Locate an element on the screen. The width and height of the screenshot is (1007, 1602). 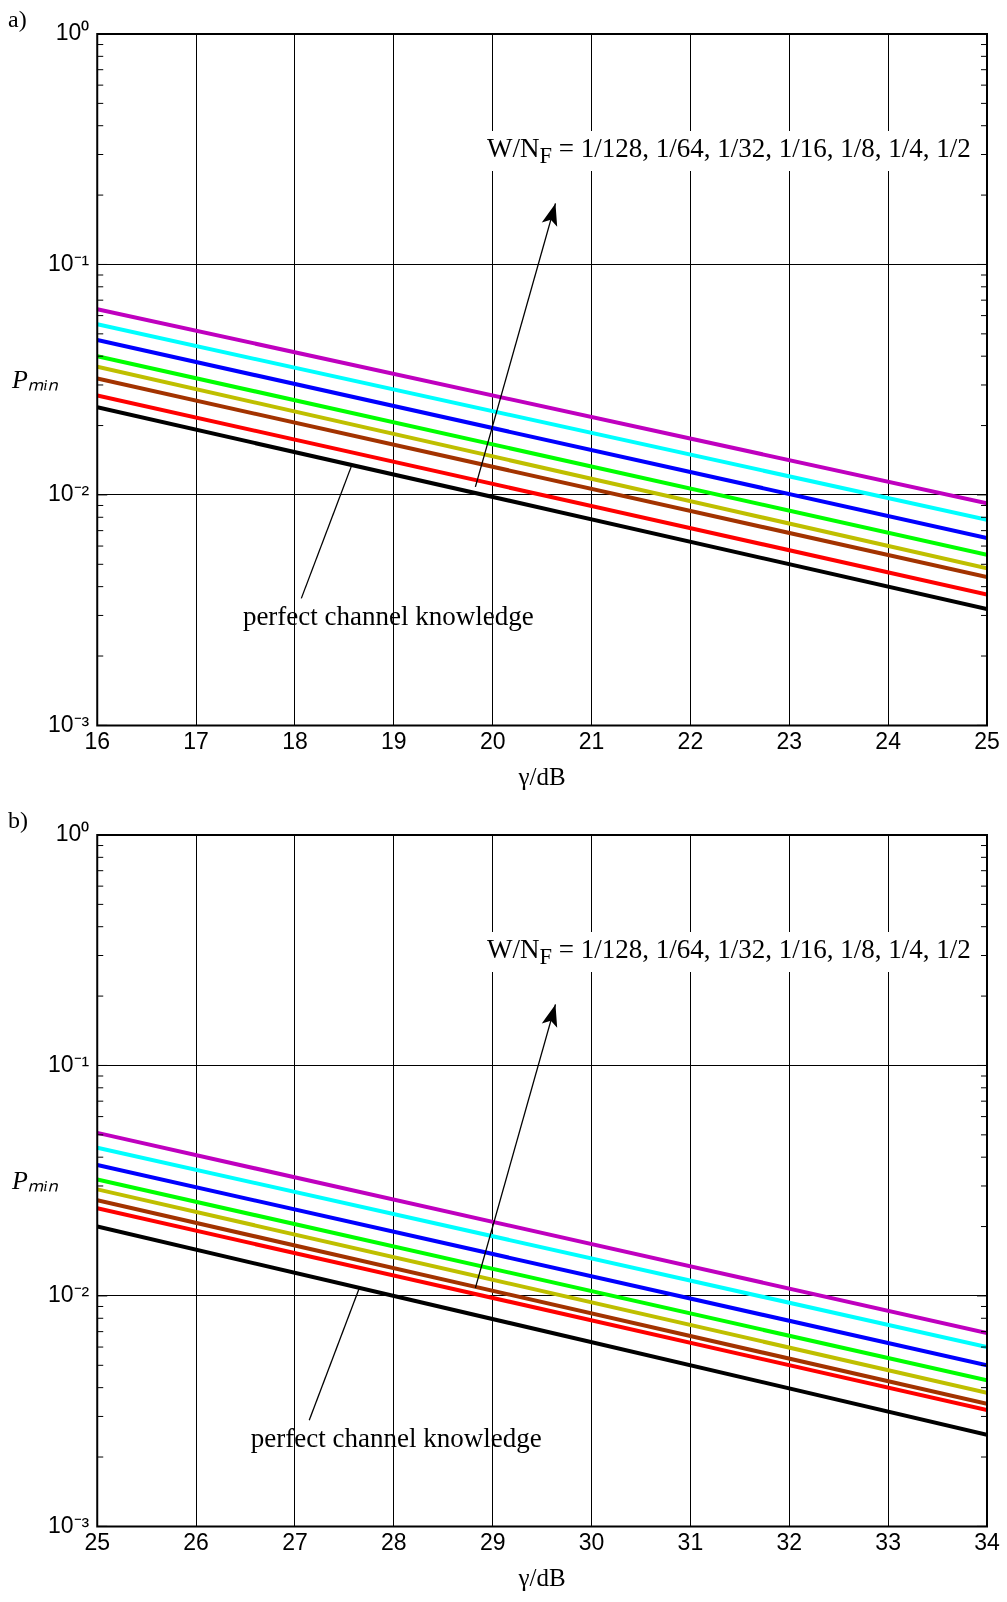
x-tick-label: 26 is located at coordinates (196, 1541).